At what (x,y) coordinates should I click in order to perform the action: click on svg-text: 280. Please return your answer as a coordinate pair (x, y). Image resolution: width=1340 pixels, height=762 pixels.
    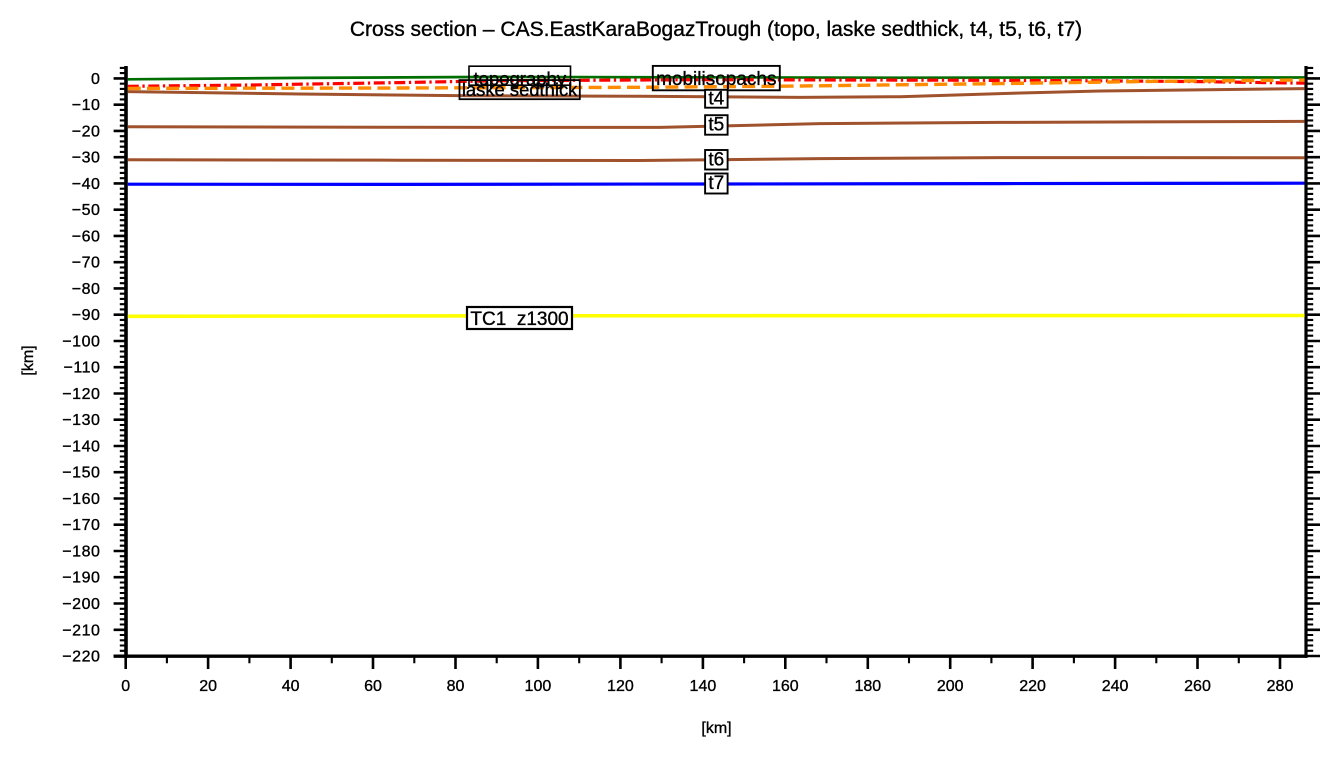
    Looking at the image, I should click on (1280, 686).